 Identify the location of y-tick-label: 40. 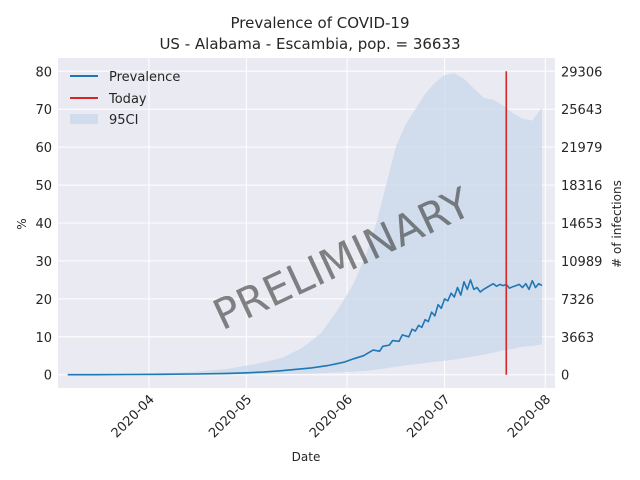
(43, 224).